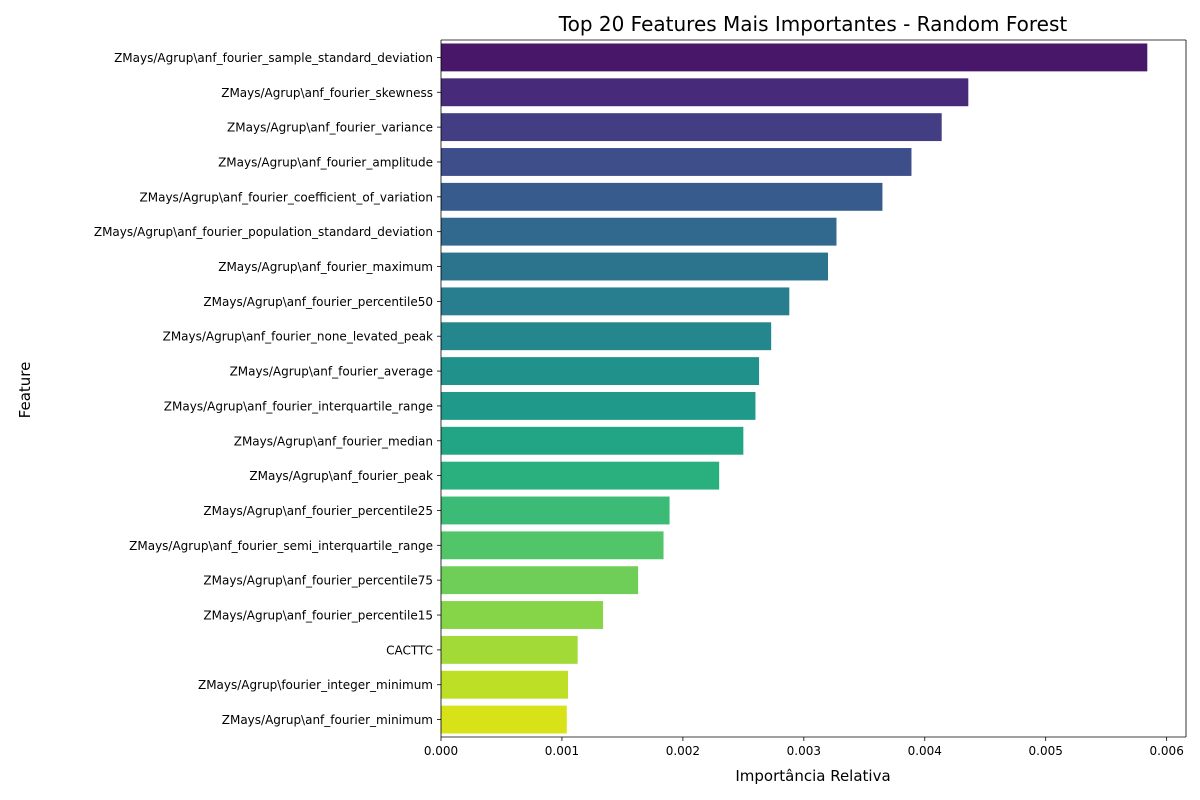 The width and height of the screenshot is (1200, 800). What do you see at coordinates (325, 162) in the screenshot?
I see `y-tick-label: ZMays/Agrup\anf_fourier_amplitude` at bounding box center [325, 162].